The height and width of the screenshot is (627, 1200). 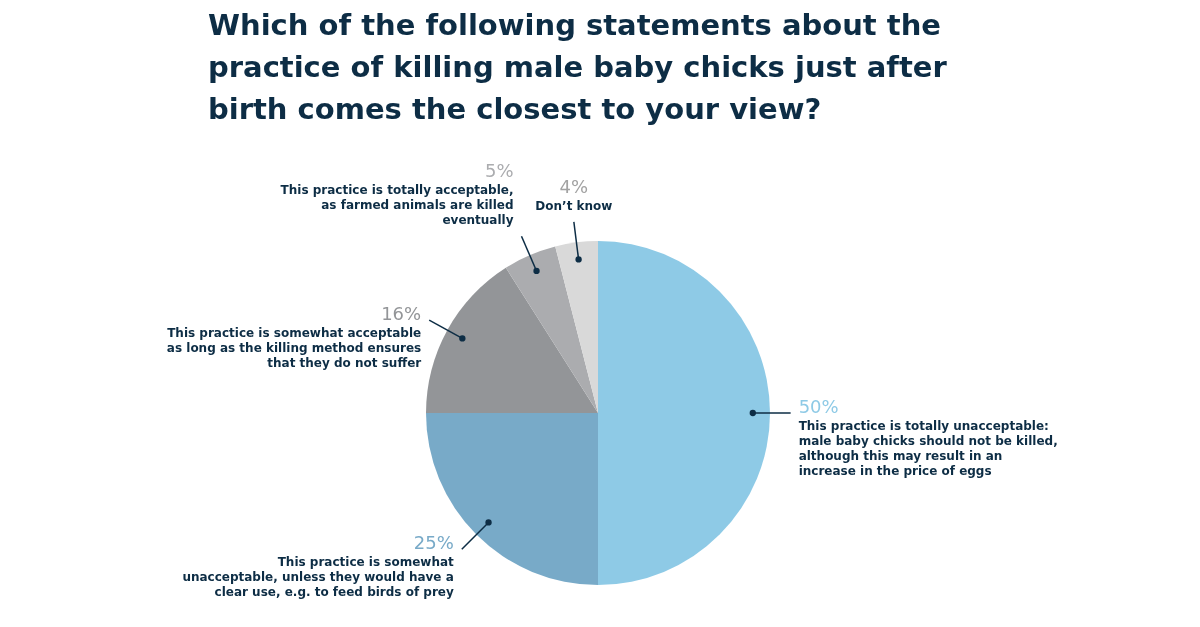 I want to click on chart-title: Which of the following statements about the practice of killing male baby chicks just after birth comes the closest to your view?, so click(x=578, y=67).